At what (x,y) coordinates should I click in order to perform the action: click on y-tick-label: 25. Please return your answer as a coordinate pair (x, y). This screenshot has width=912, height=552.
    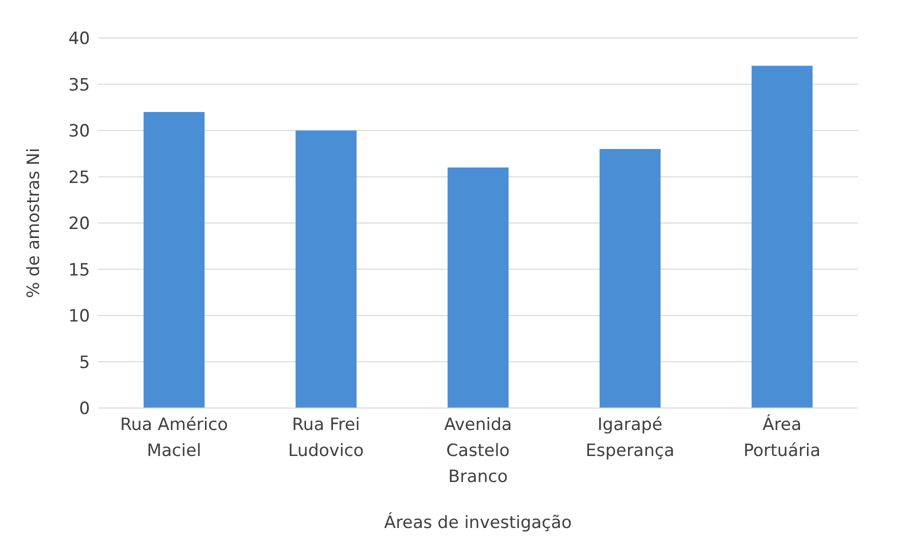
    Looking at the image, I should click on (79, 178).